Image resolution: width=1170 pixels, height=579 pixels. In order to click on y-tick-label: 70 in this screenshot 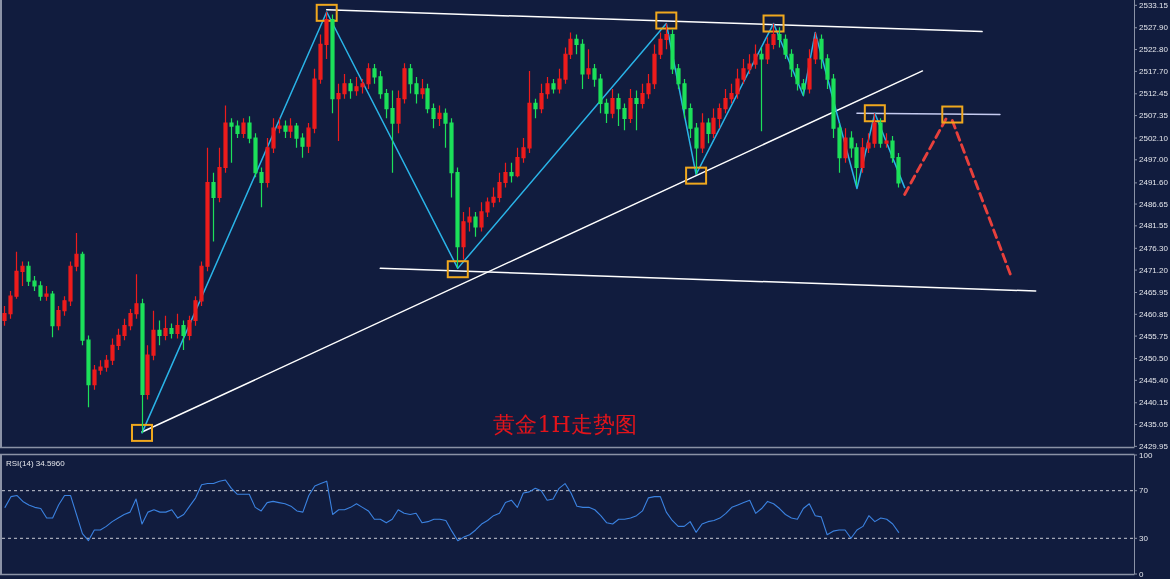, I will do `click(1144, 491)`.